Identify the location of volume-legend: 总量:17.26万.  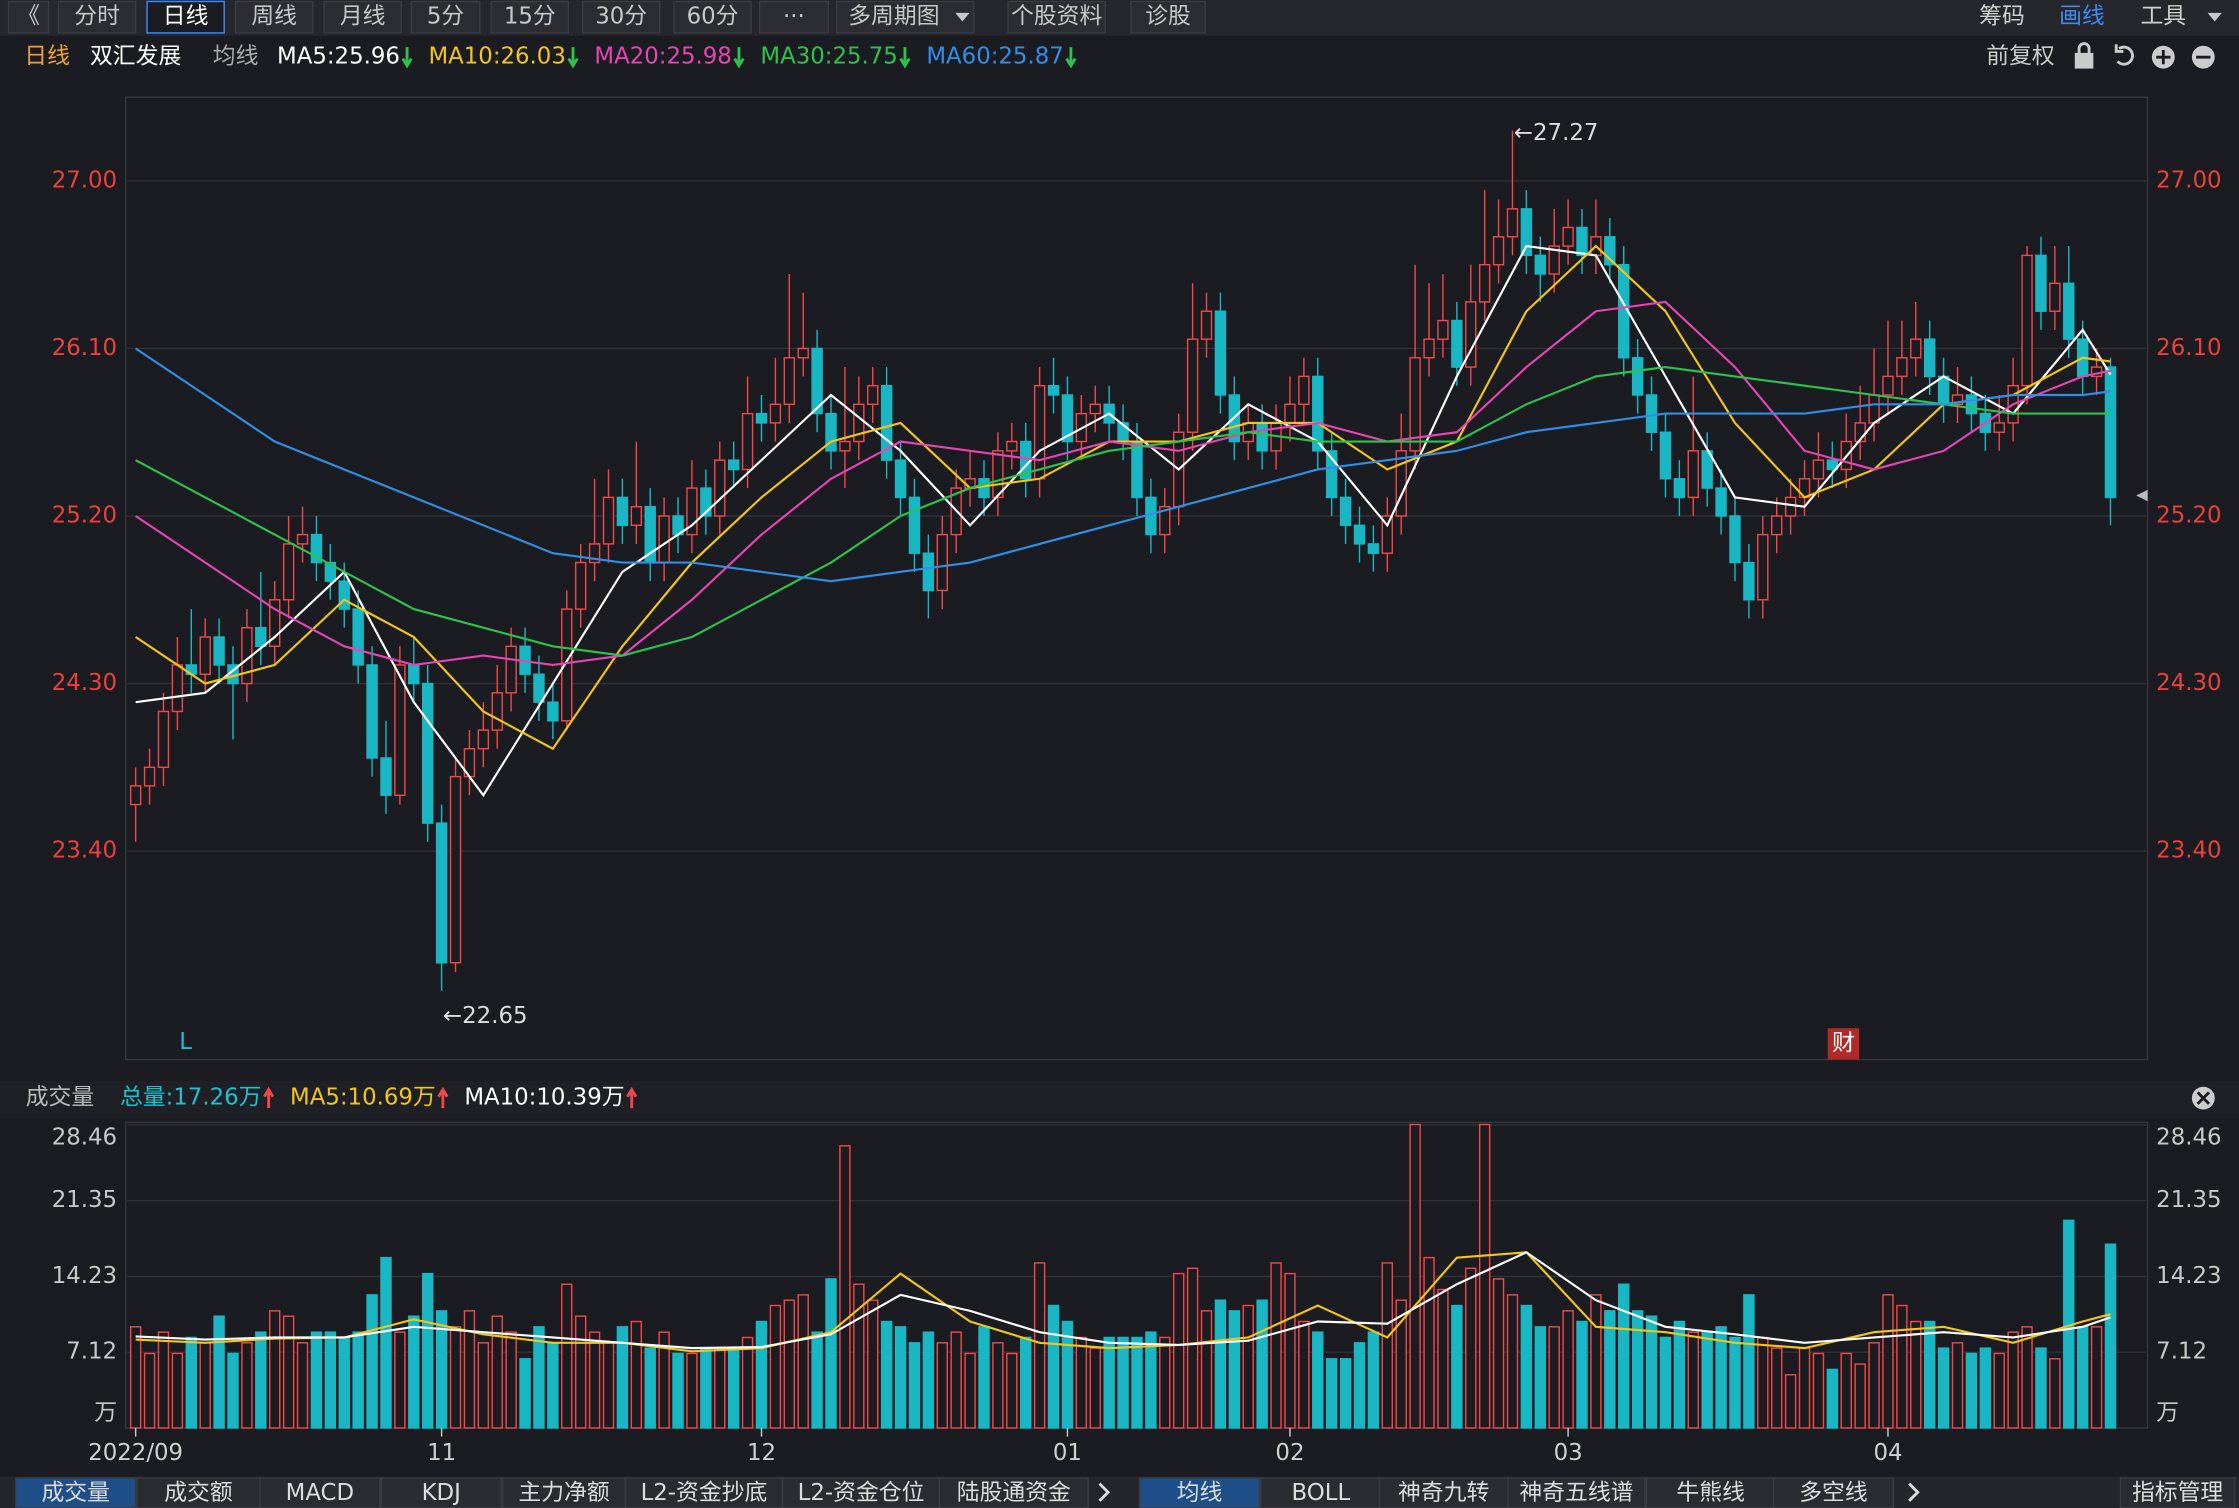
(191, 1098).